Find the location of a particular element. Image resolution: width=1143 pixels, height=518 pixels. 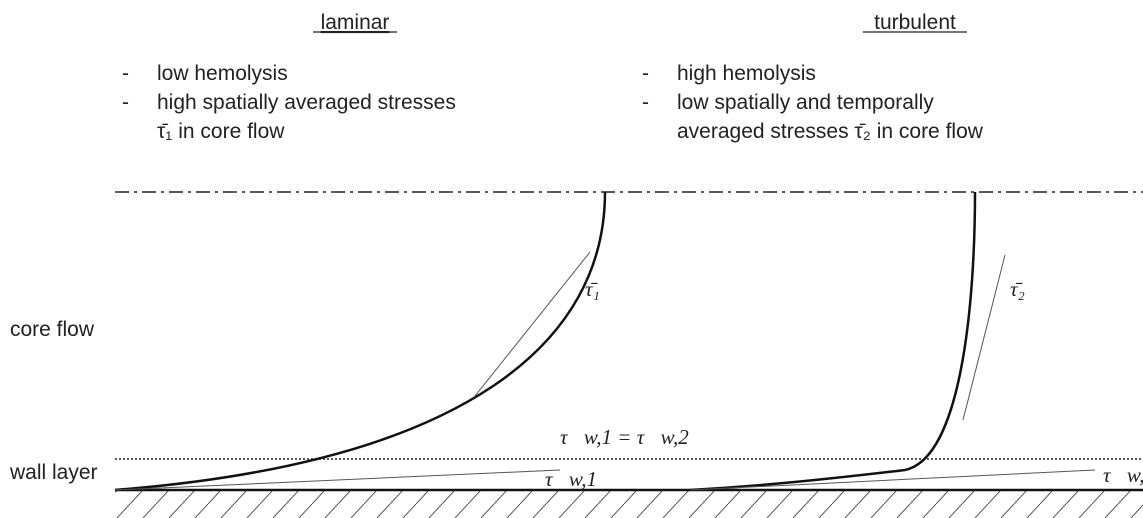

stress-label: τ⃗w,1 is located at coordinates (571, 479).